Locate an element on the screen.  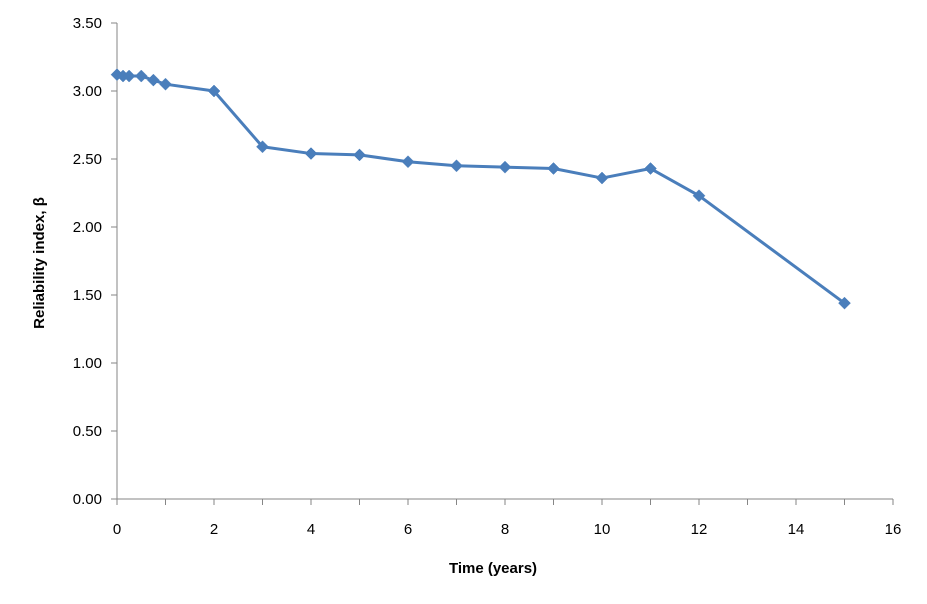
x-axis-title: Time (years) is located at coordinates (493, 568).